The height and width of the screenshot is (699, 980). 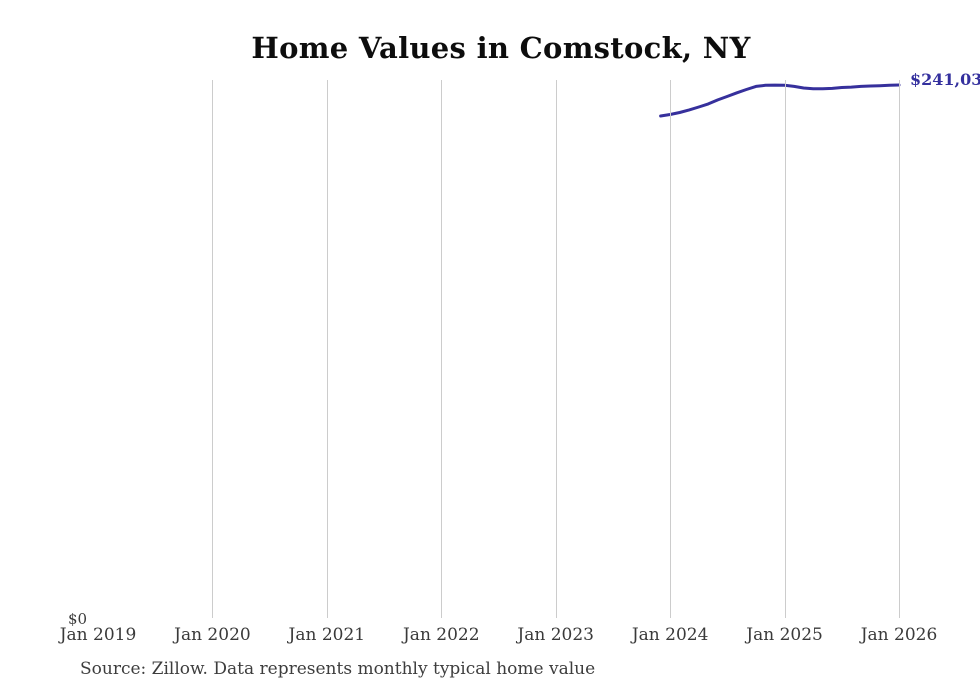 What do you see at coordinates (945, 79) in the screenshot?
I see `latest-value-label: $241,033` at bounding box center [945, 79].